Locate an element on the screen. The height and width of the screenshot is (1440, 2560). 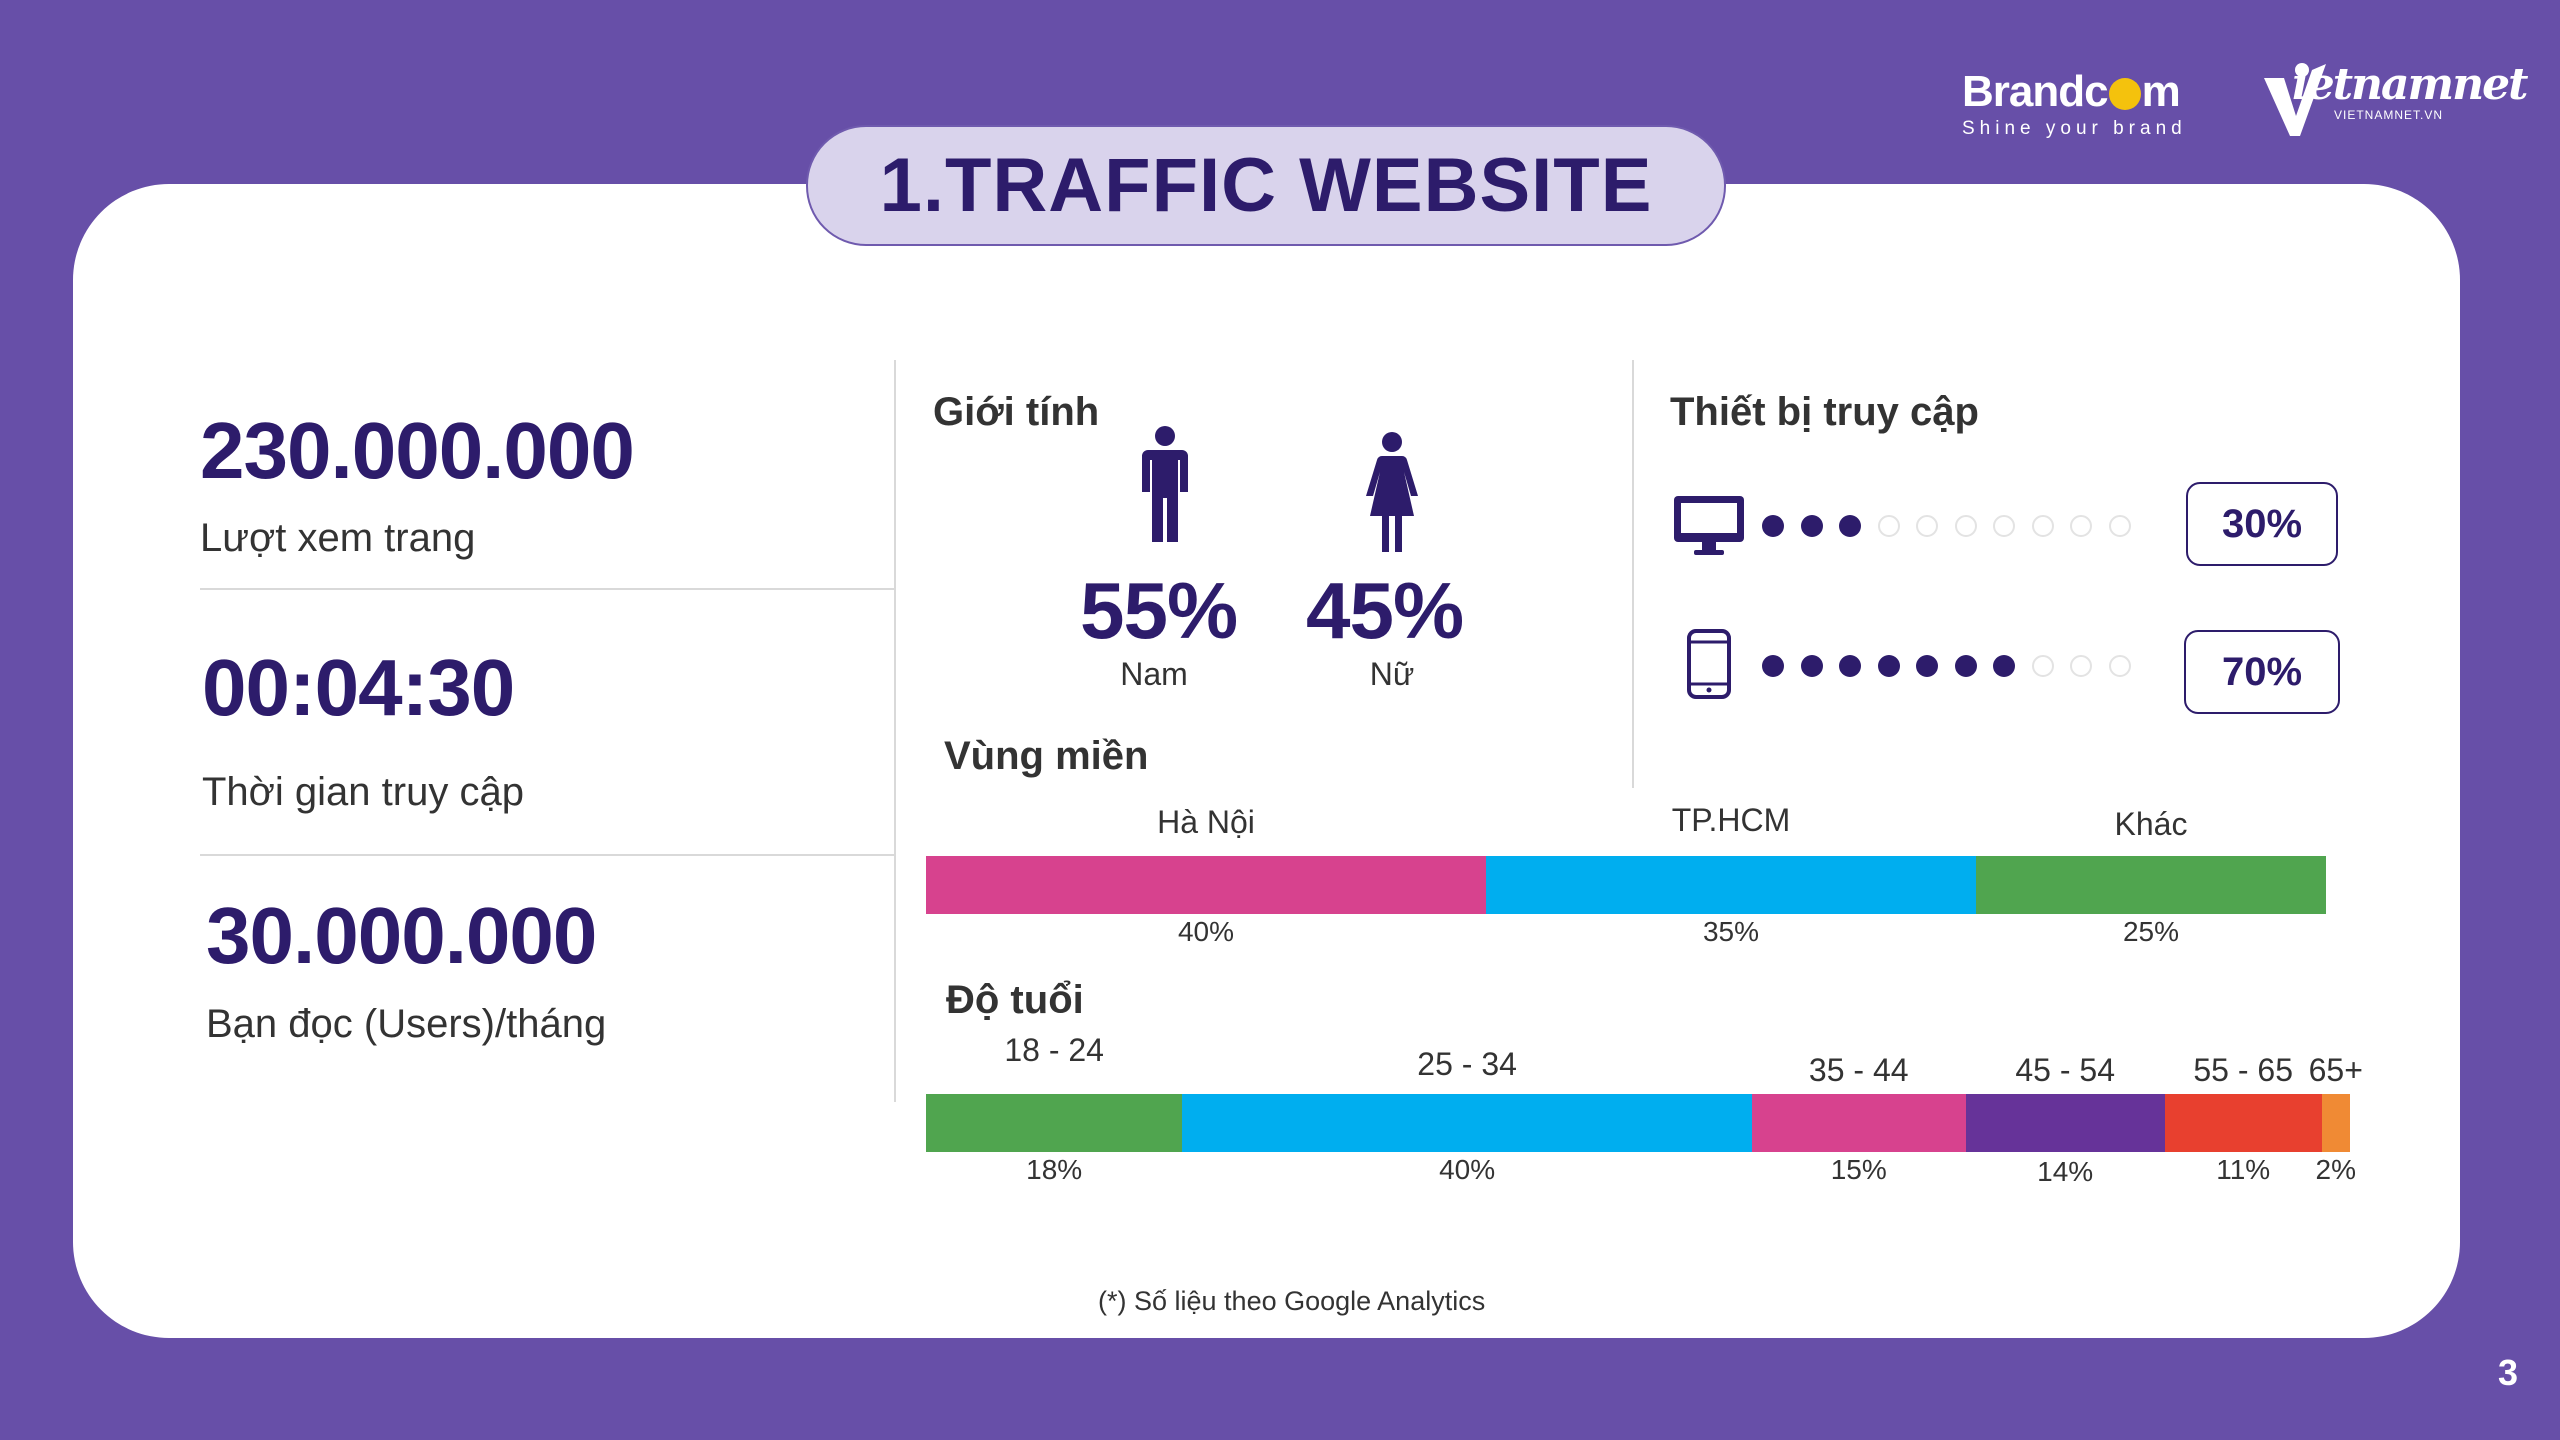
age-segment-pct: 14% is located at coordinates (2065, 1171).